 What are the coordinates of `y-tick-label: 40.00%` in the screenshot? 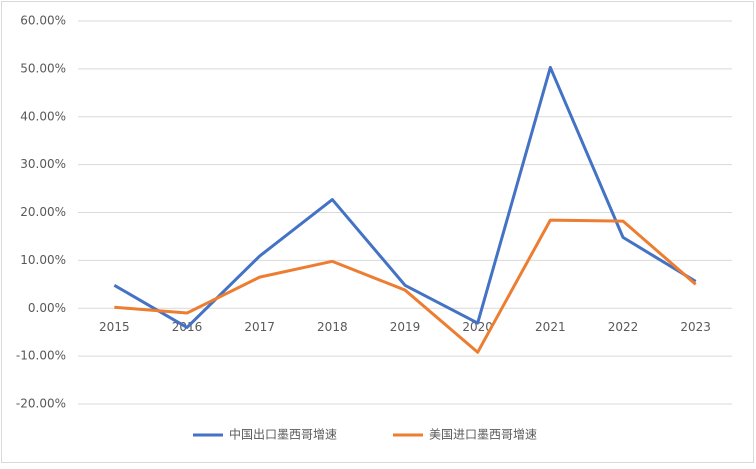 It's located at (43, 116).